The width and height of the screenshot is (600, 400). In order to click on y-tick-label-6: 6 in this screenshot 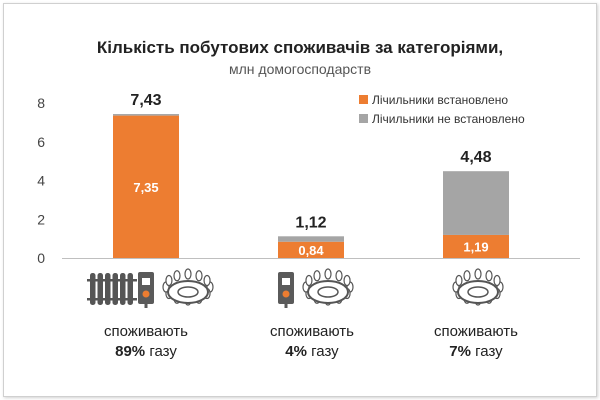, I will do `click(41, 142)`.